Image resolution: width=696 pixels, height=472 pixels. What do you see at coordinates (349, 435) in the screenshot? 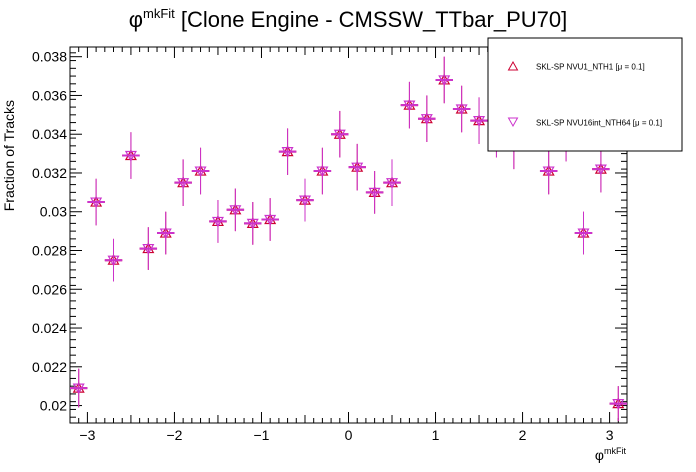
I see `x-tick-label: 0` at bounding box center [349, 435].